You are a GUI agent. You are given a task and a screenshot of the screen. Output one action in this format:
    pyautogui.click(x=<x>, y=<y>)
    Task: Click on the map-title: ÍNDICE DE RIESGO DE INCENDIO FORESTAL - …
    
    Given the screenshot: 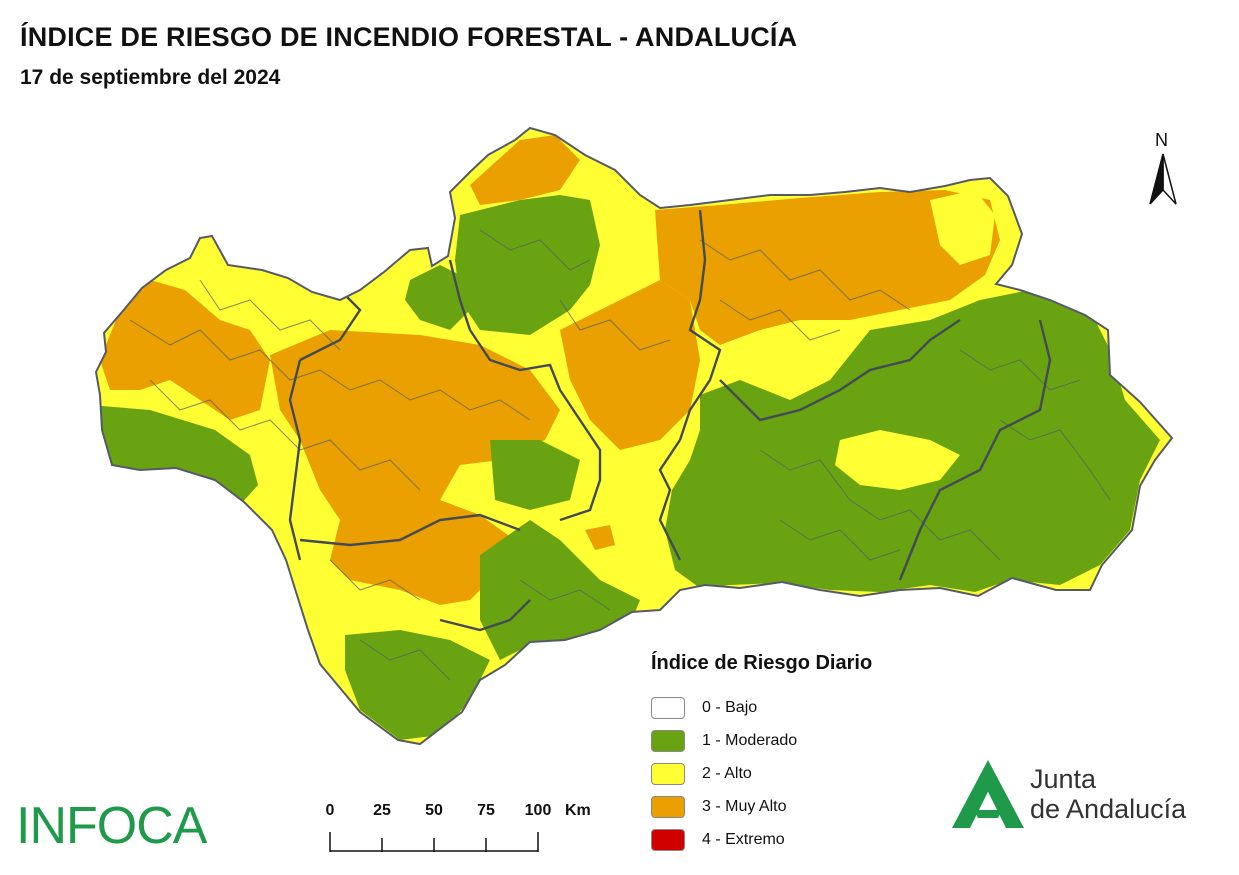 What is the action you would take?
    pyautogui.click(x=409, y=37)
    